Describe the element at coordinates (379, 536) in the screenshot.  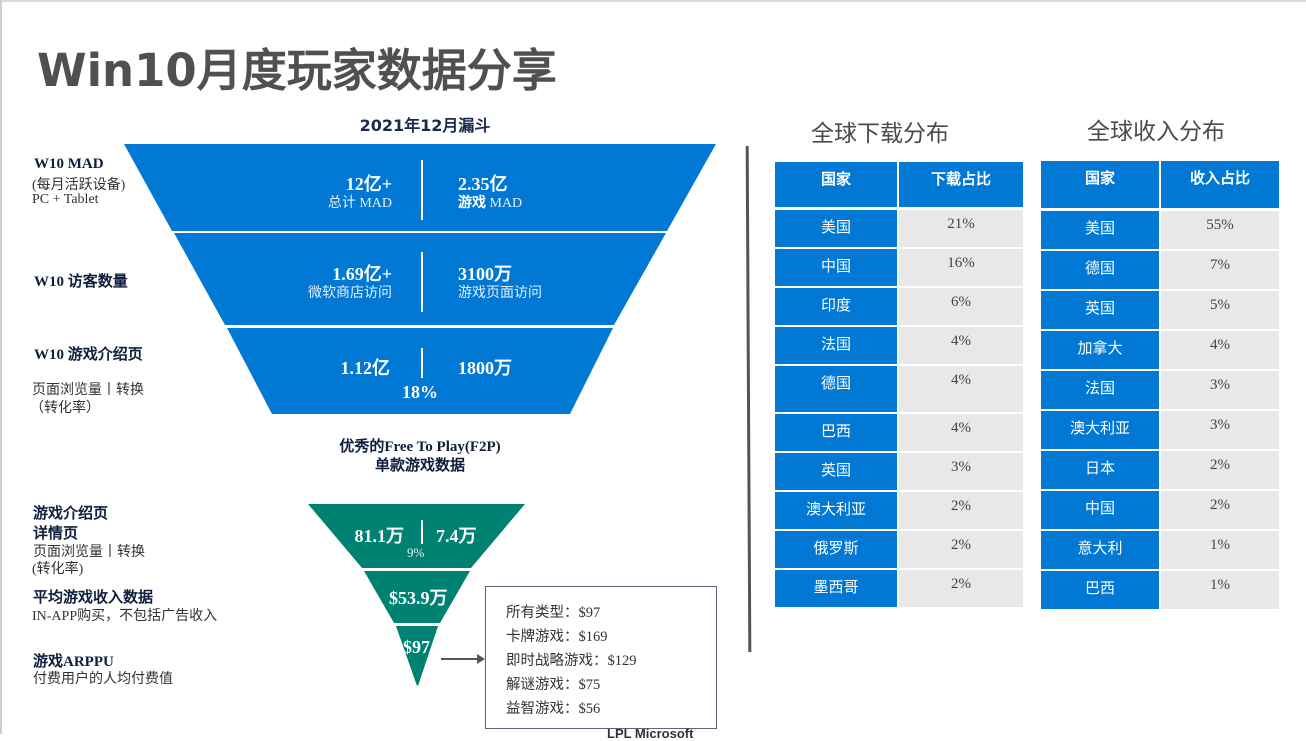
I see `f2p-stage1-left: 81.1万` at that location.